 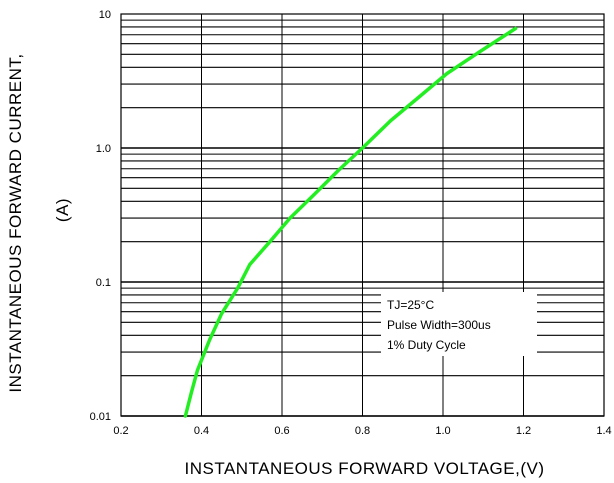 What do you see at coordinates (103, 283) in the screenshot?
I see `y-tick-label: 0.1` at bounding box center [103, 283].